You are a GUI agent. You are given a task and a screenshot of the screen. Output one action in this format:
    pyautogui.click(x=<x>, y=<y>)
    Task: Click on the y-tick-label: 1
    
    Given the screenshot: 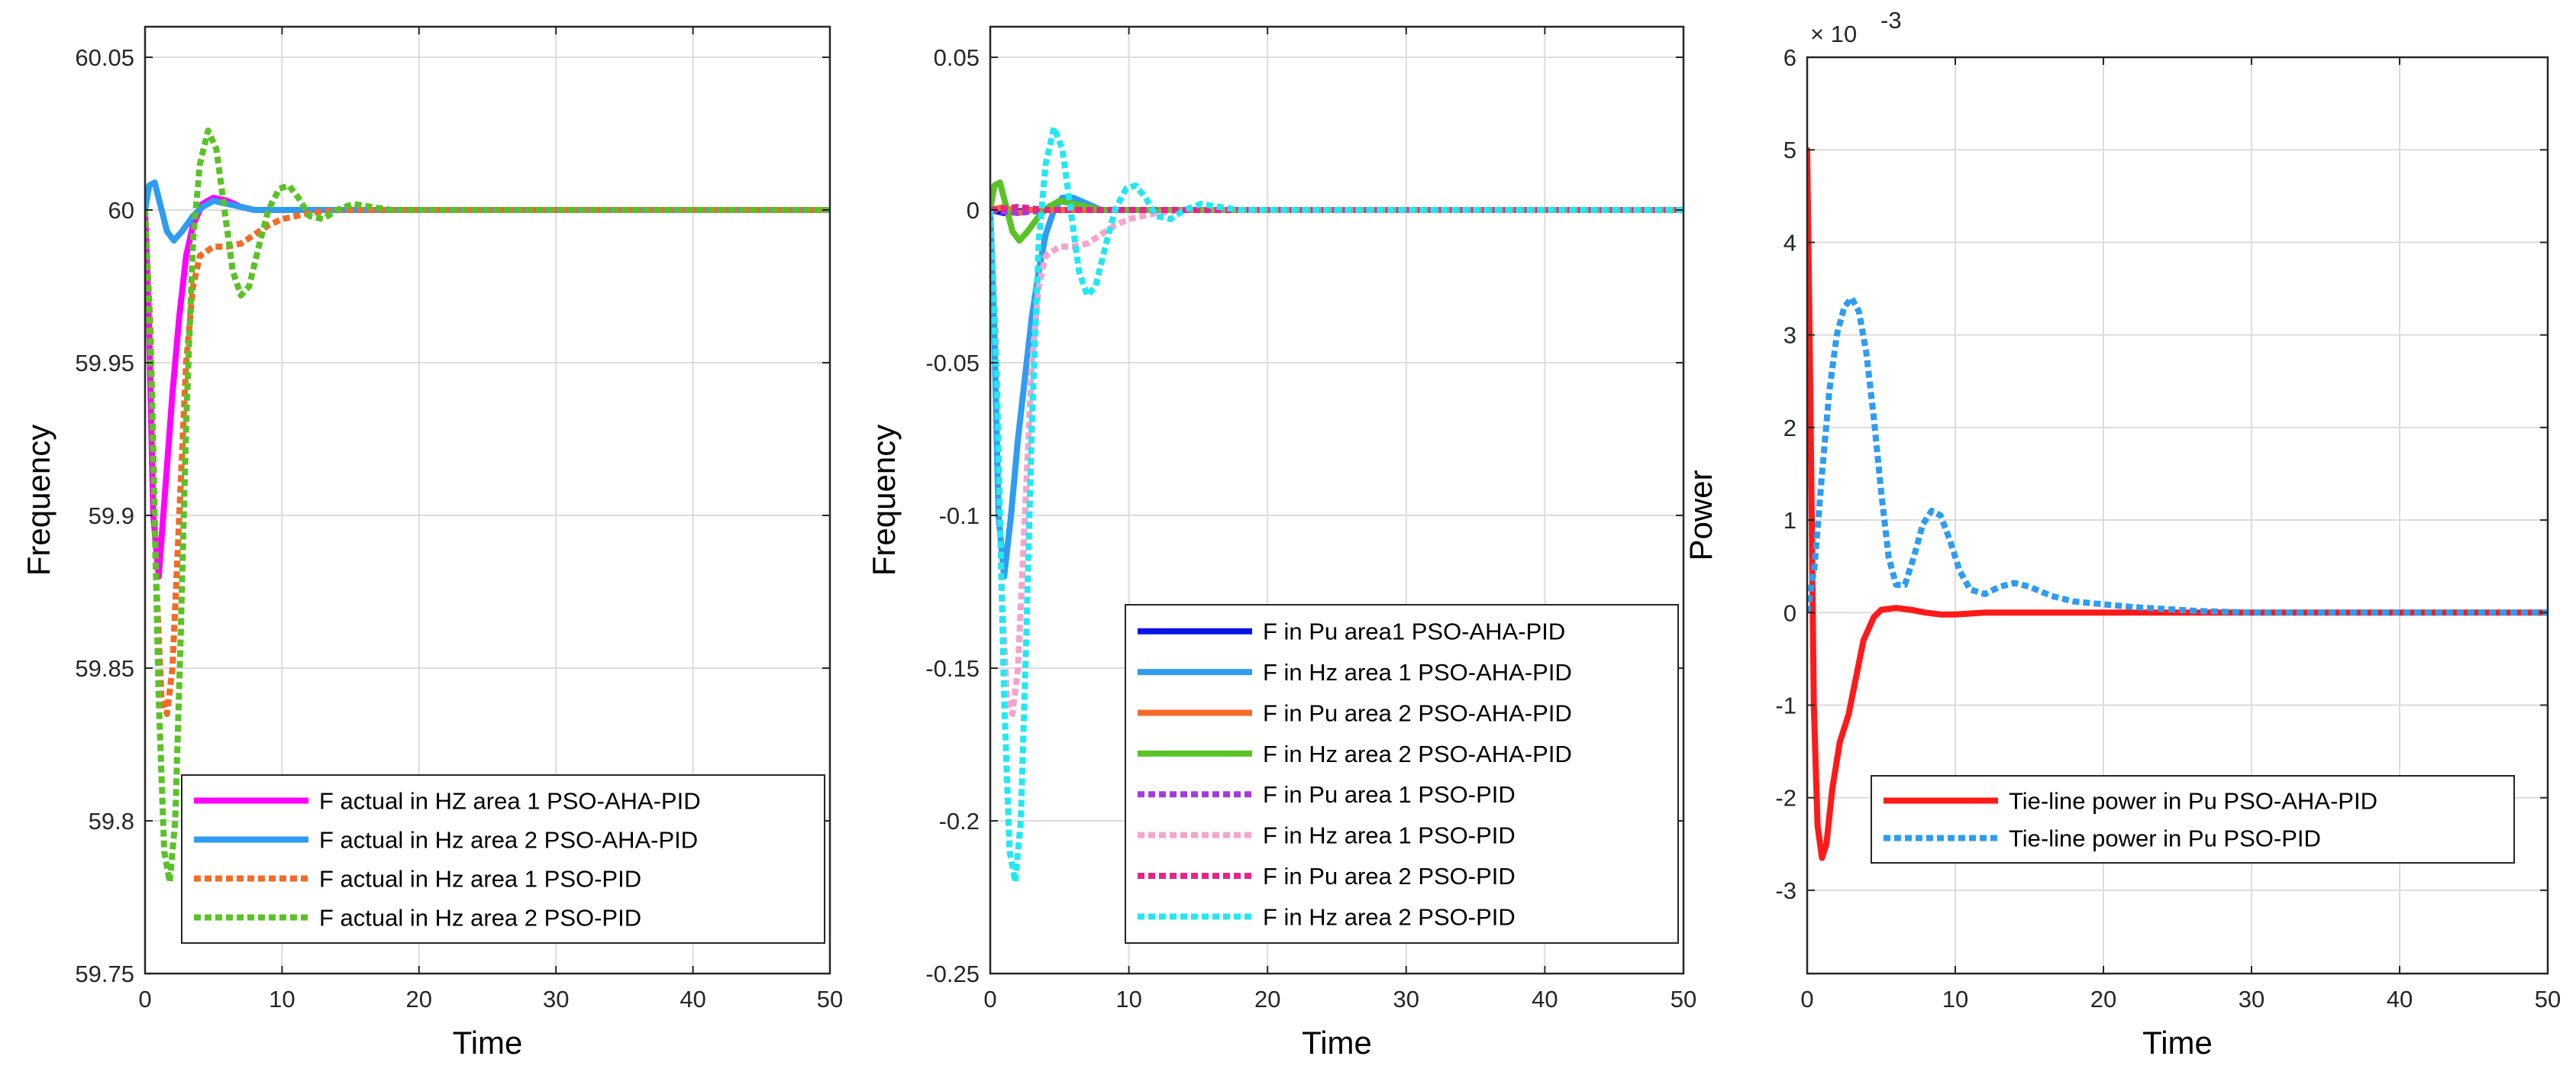 What is the action you would take?
    pyautogui.click(x=1790, y=520)
    